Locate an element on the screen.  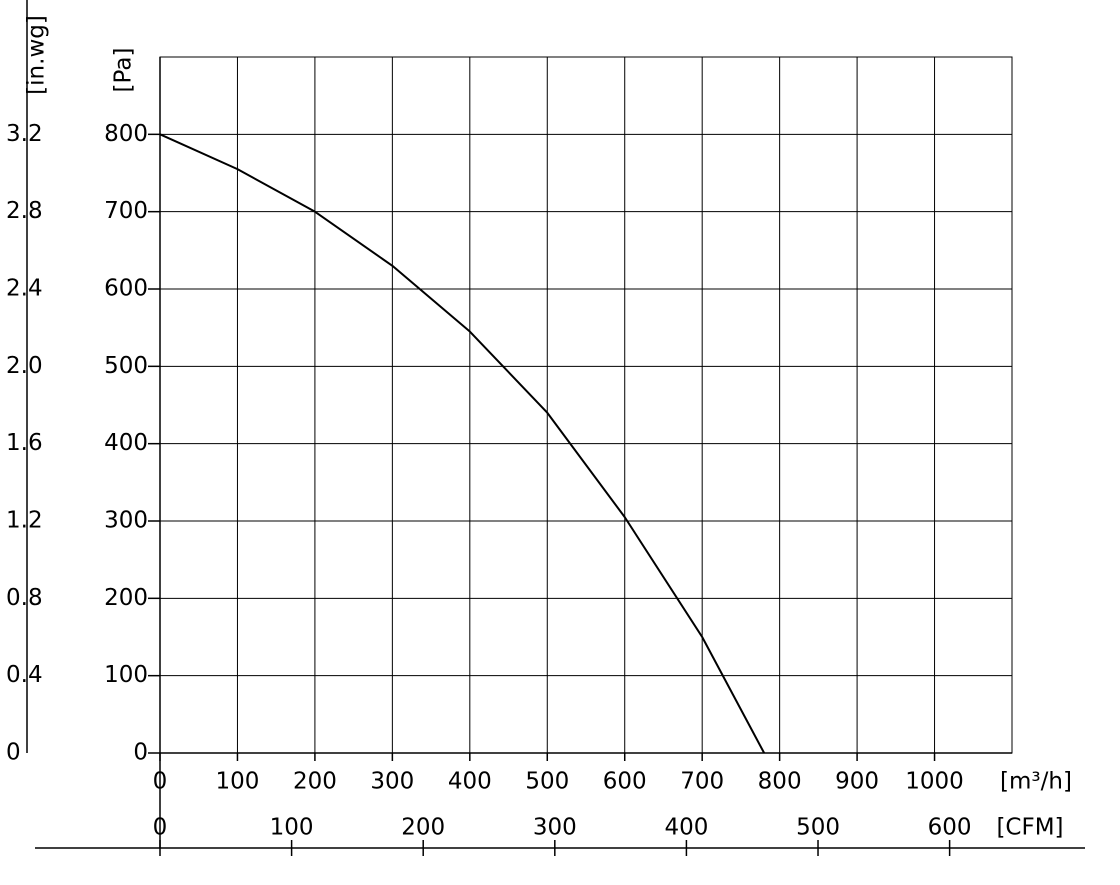
y2-tick-label: 2.0 is located at coordinates (24, 366).